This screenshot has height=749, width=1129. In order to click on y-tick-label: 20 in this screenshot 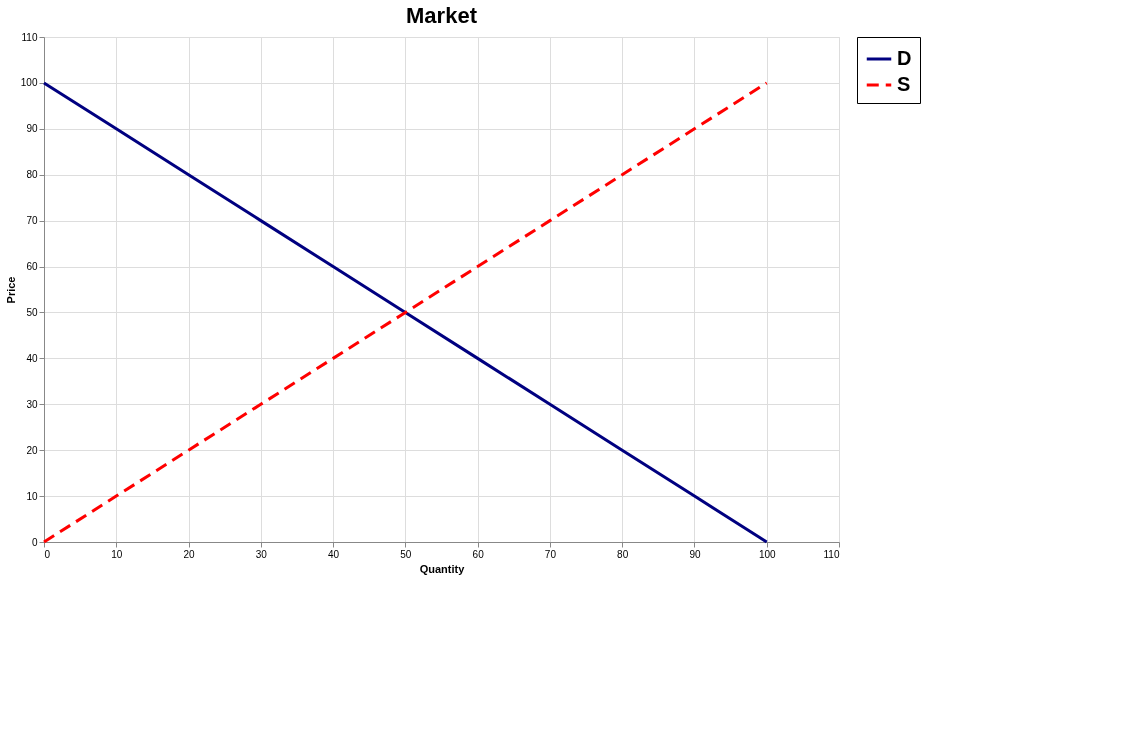, I will do `click(32, 450)`.